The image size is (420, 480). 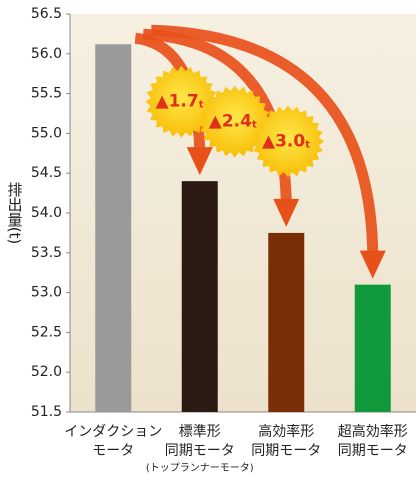 I want to click on annotation: ▲2.4t, so click(x=233, y=122).